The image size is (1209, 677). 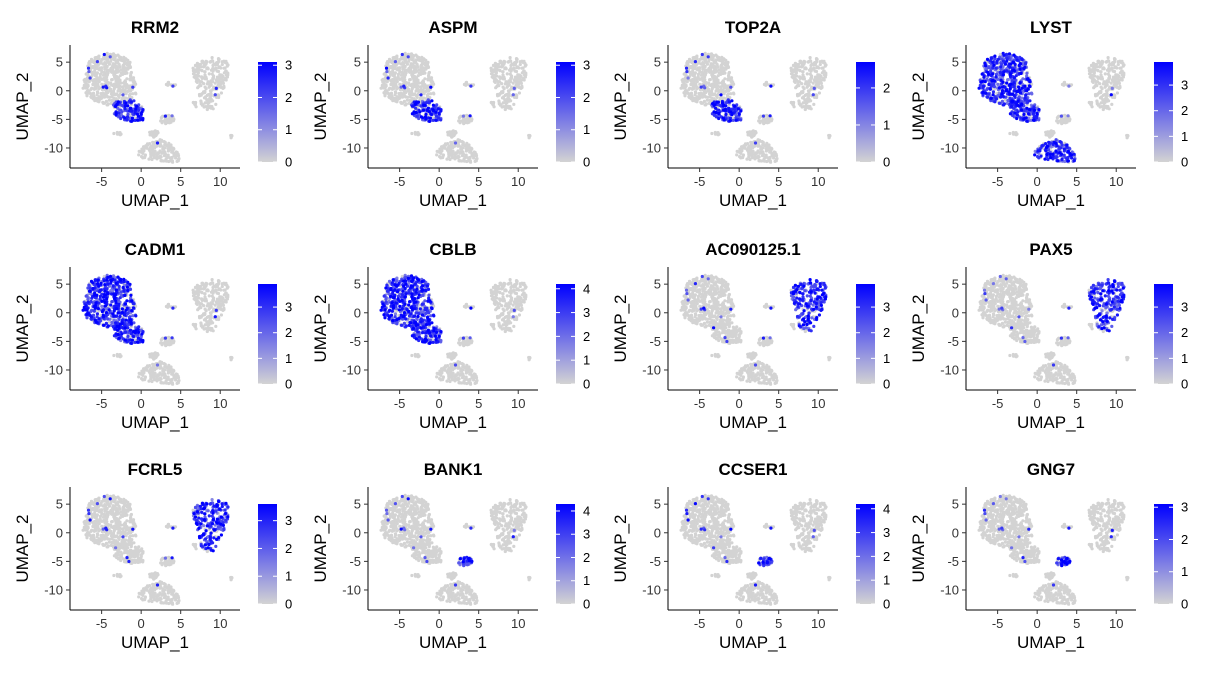 I want to click on legend-tick-label: 3, so click(x=288, y=65).